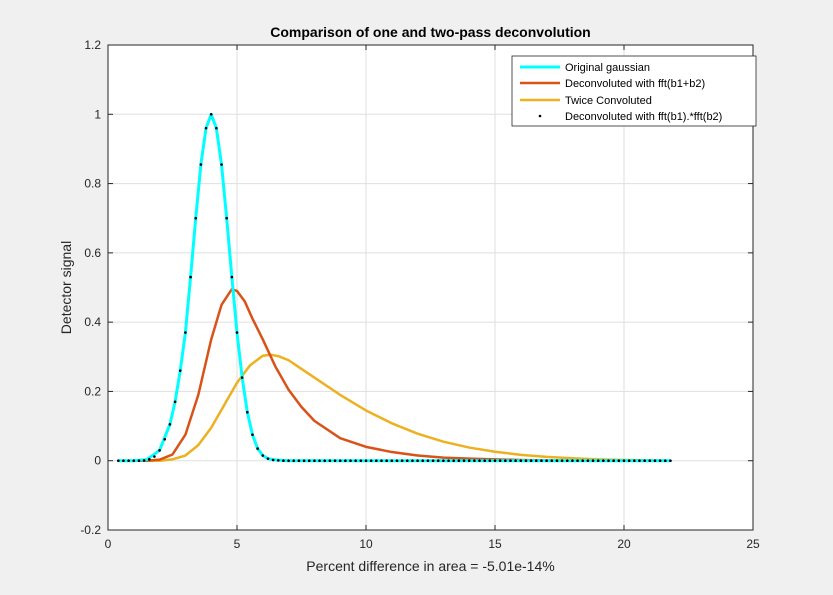  What do you see at coordinates (394, 407) in the screenshot?
I see `series-line` at bounding box center [394, 407].